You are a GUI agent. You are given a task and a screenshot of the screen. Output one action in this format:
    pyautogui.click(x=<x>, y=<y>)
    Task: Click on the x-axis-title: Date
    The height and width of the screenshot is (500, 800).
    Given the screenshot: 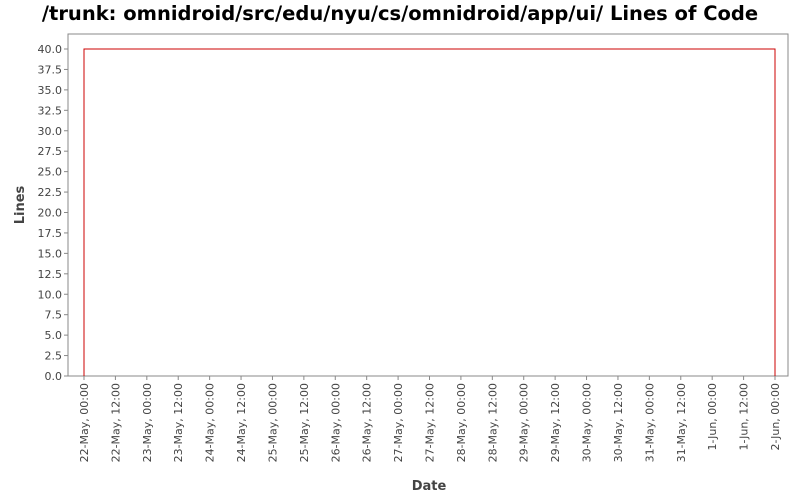 What is the action you would take?
    pyautogui.click(x=429, y=486)
    